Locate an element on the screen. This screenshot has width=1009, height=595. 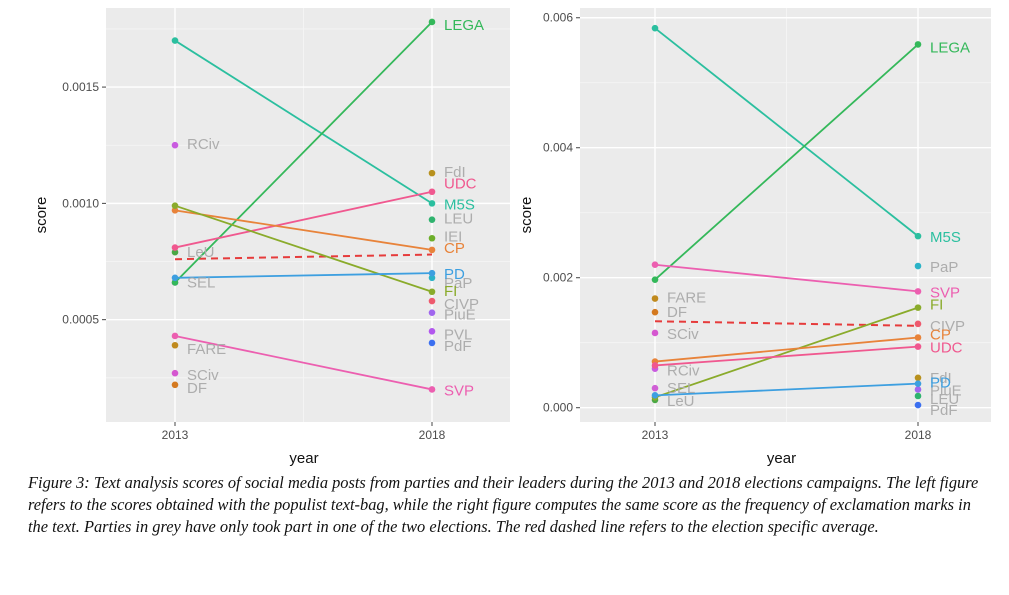
point-label-sel: SEL is located at coordinates (681, 388).